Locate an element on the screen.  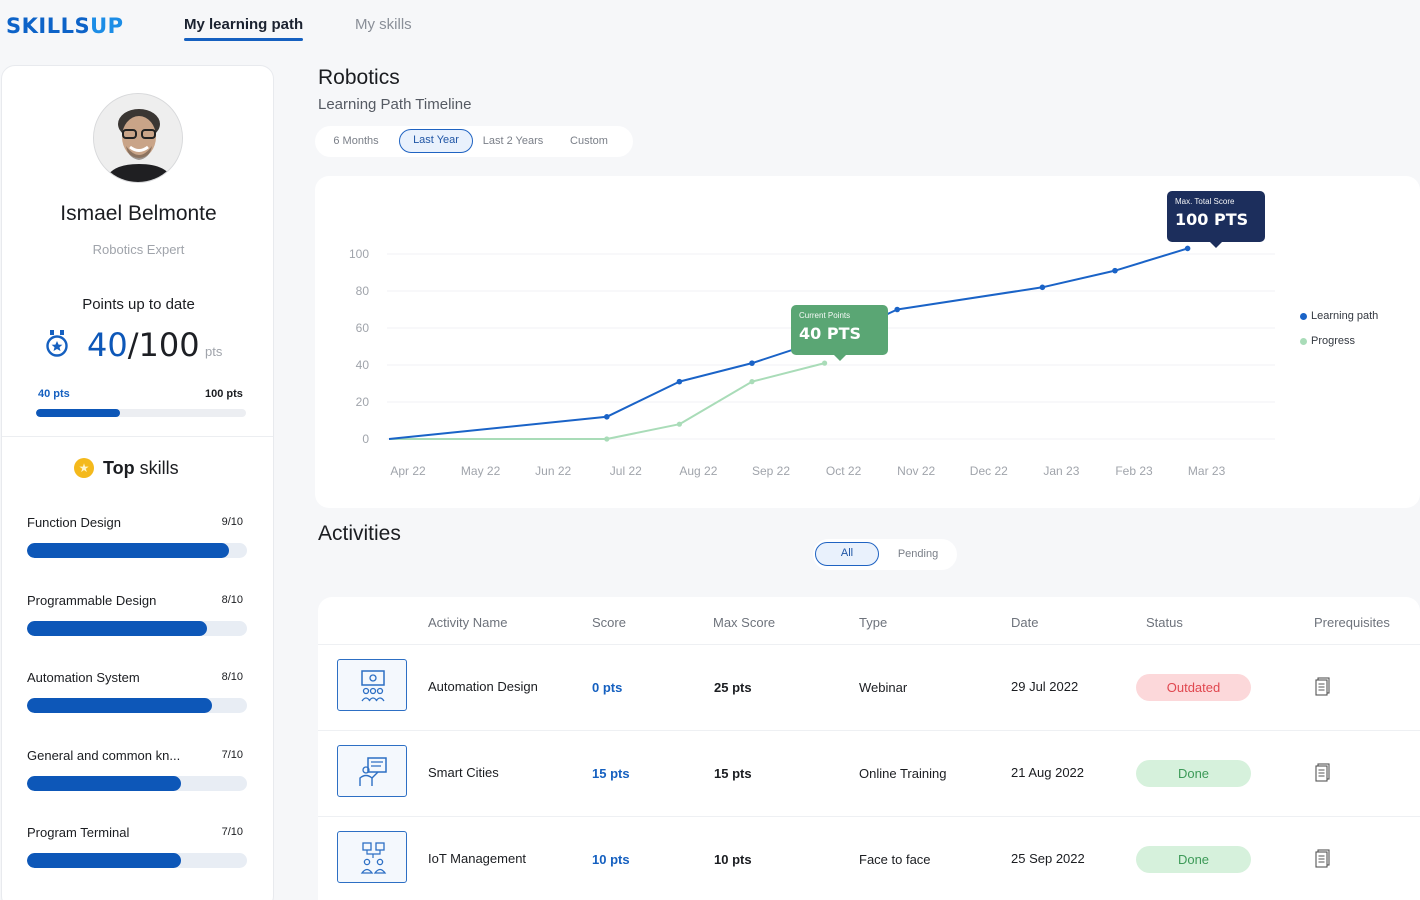
activity-name: Automation Design is located at coordinates (483, 686).